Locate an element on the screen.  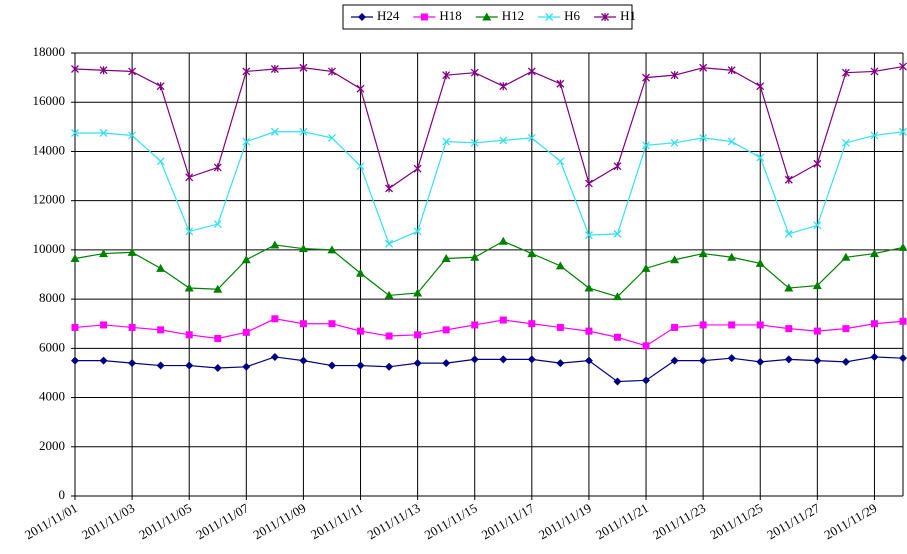
legend-label: H6 is located at coordinates (572, 15).